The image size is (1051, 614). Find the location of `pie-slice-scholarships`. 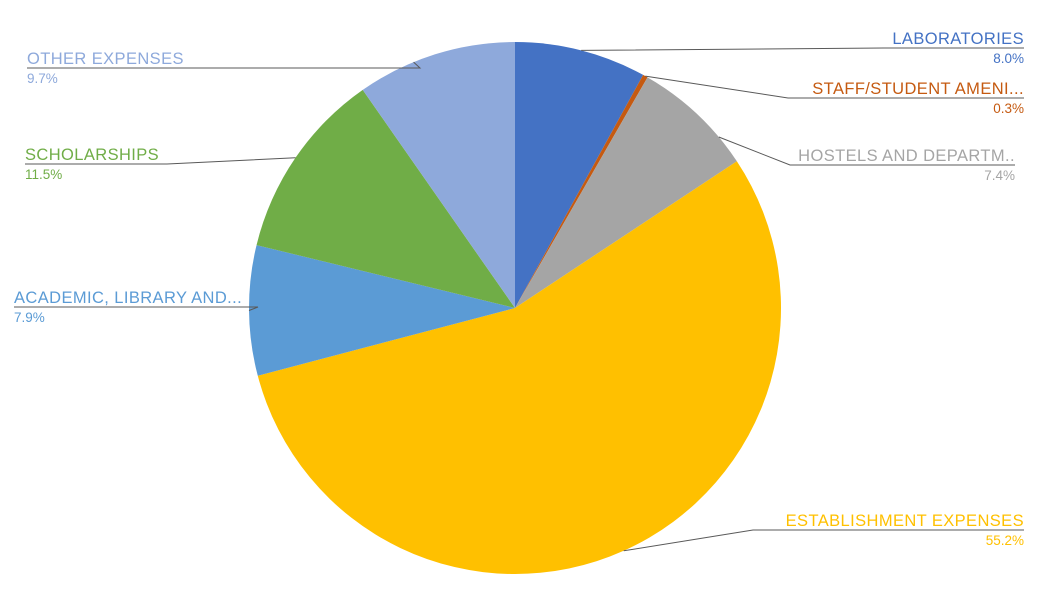

pie-slice-scholarships is located at coordinates (385, 198).